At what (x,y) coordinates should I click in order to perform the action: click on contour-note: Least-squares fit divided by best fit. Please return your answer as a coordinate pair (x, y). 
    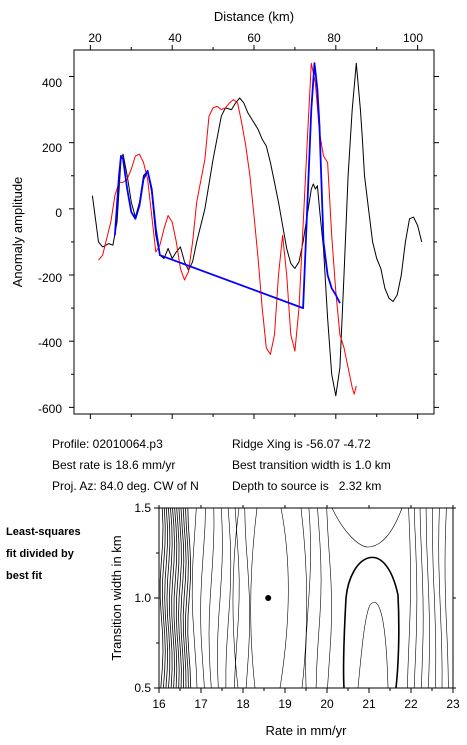
    Looking at the image, I should click on (56, 554).